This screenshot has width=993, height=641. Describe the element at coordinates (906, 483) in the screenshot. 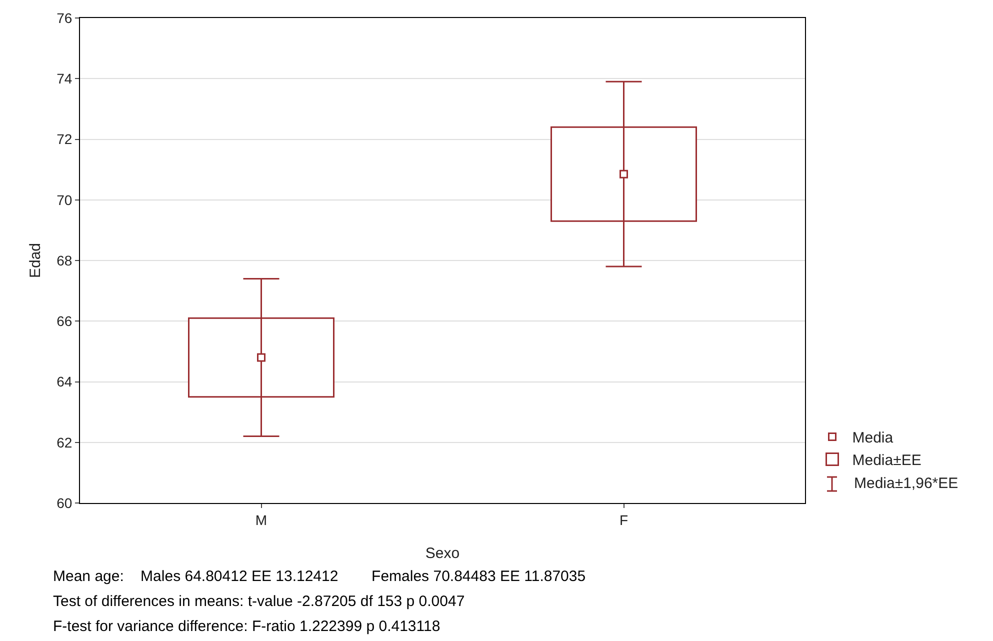

I see `text: Media±1,96*EE` at that location.